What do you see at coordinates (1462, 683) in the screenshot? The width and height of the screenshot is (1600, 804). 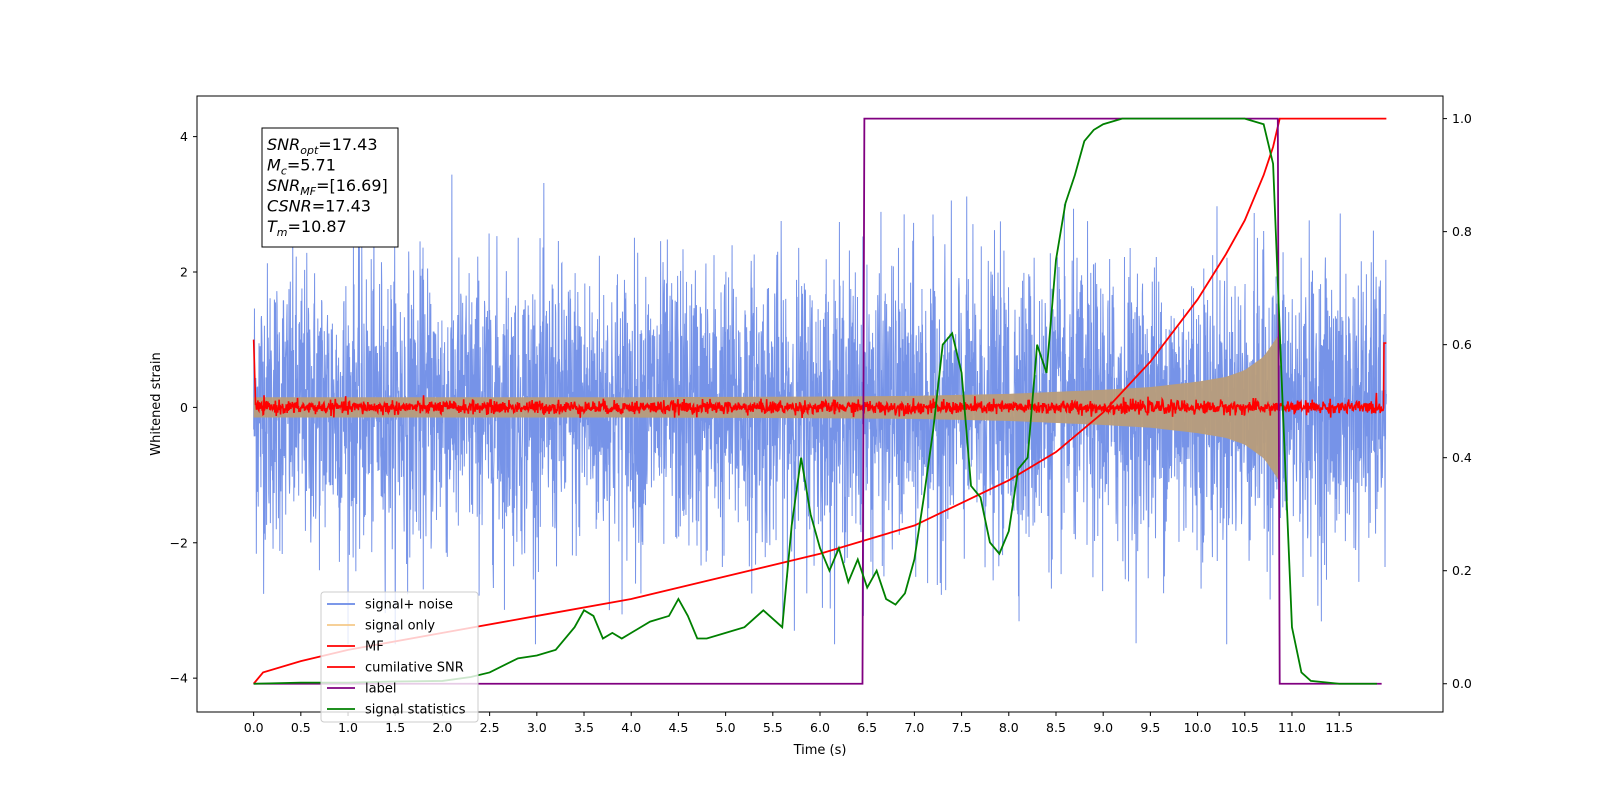 I see `y-tick-right-label: 0.0` at bounding box center [1462, 683].